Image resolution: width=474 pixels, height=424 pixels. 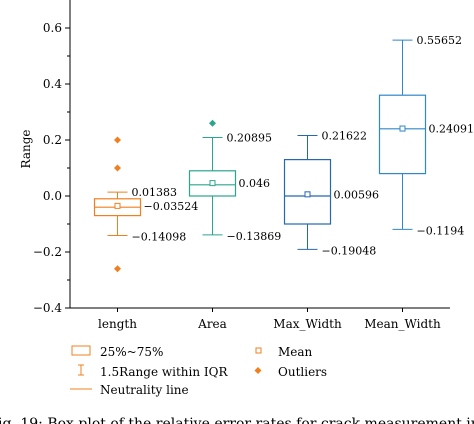 I want to click on box-max-width: 0.21622 0.00596 −0.19048, so click(x=331, y=193).